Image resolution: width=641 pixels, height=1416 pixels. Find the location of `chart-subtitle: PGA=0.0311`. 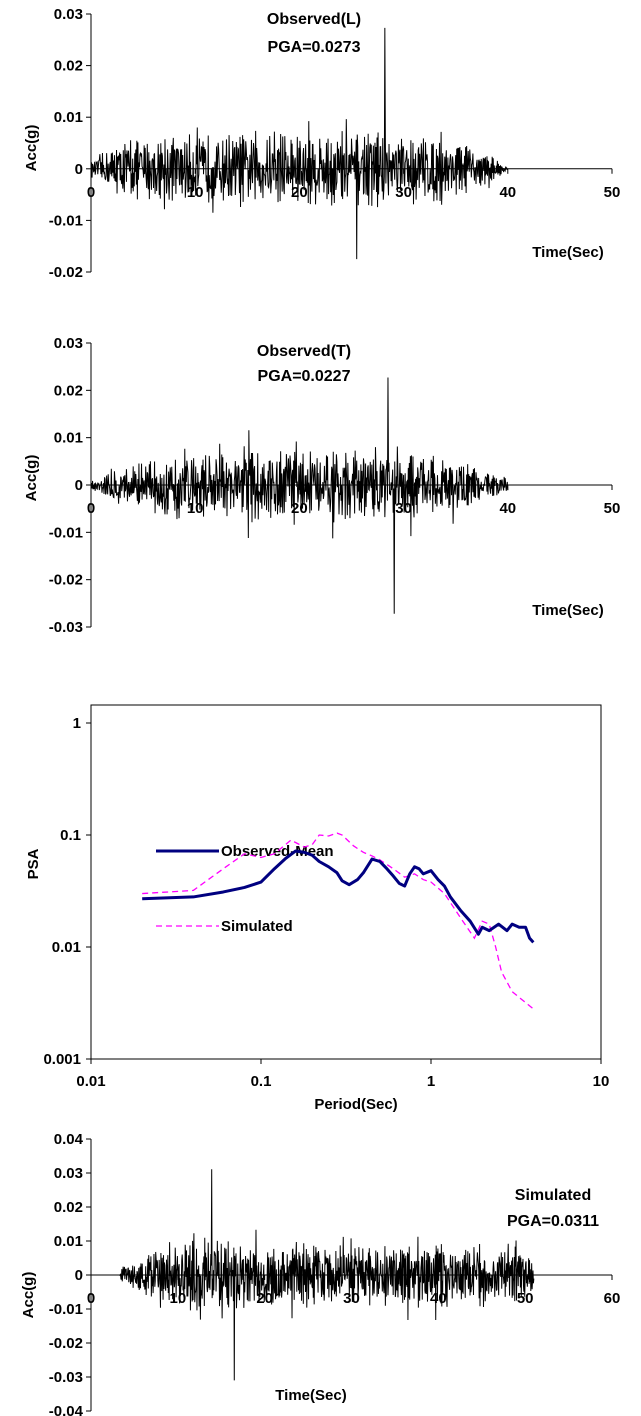

chart-subtitle: PGA=0.0311 is located at coordinates (553, 1221).